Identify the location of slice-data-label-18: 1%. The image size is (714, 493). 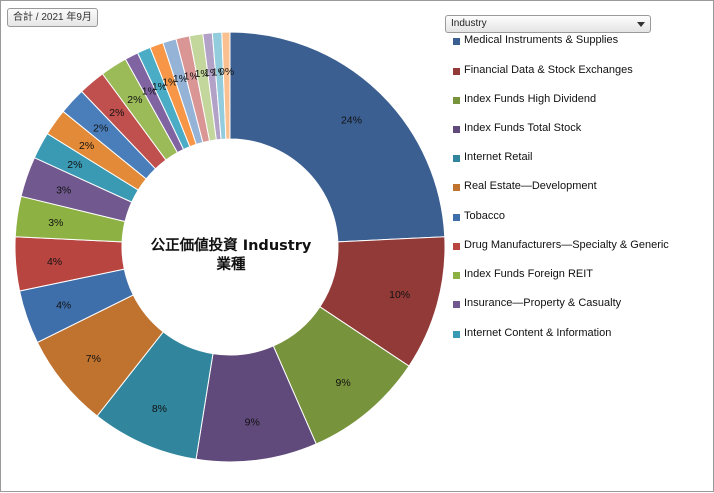
(169, 83).